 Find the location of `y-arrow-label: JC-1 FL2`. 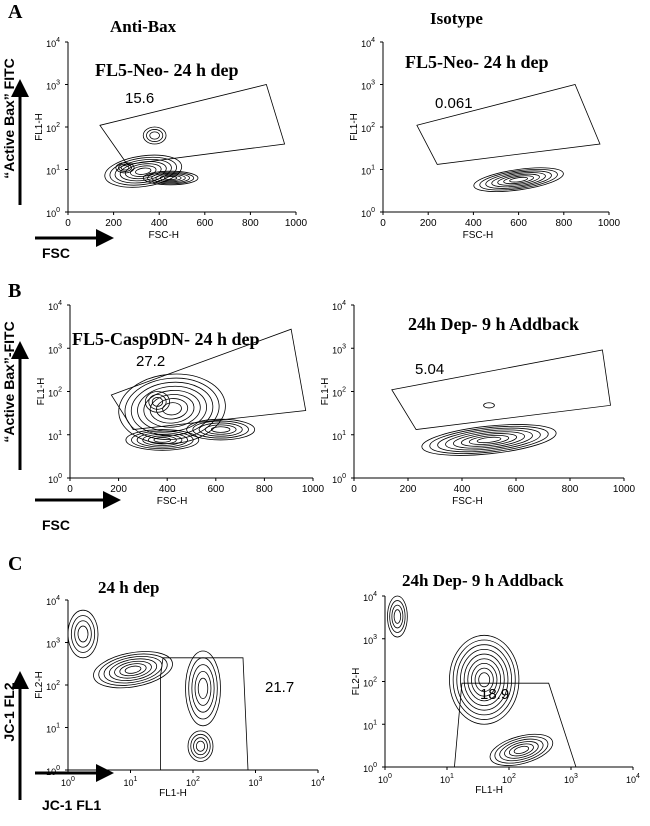

y-arrow-label: JC-1 FL2 is located at coordinates (9, 711).